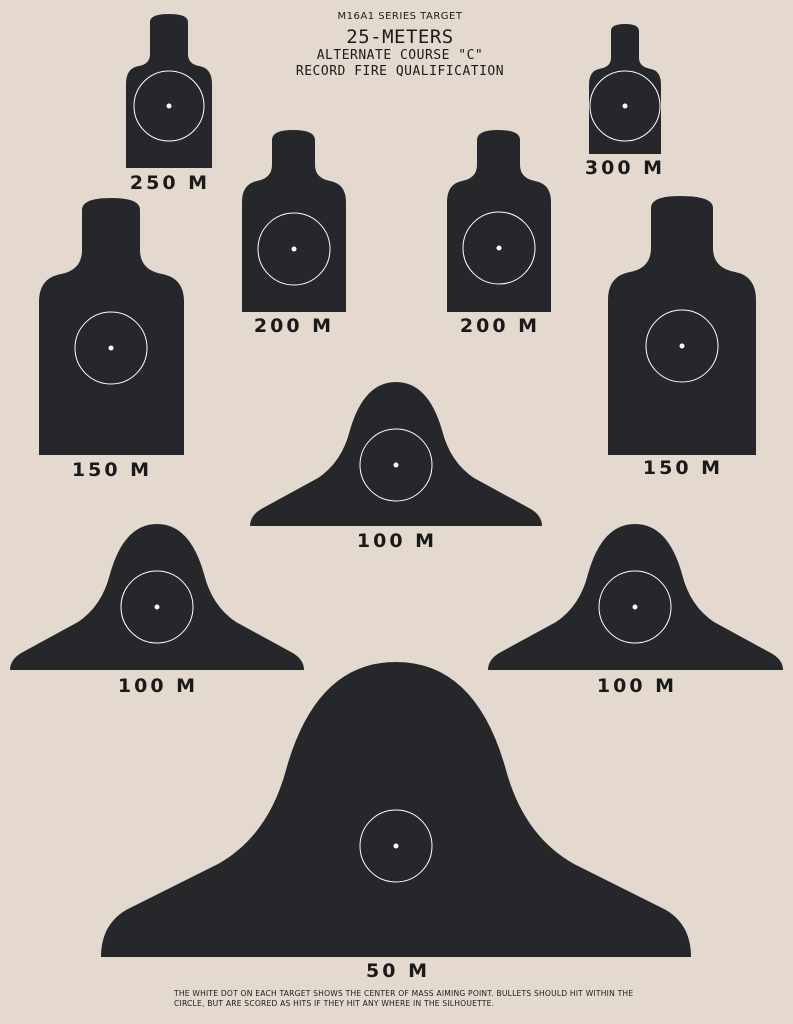 Image resolution: width=793 pixels, height=1024 pixels. I want to click on range-label-200m-left: 200 M, so click(294, 326).